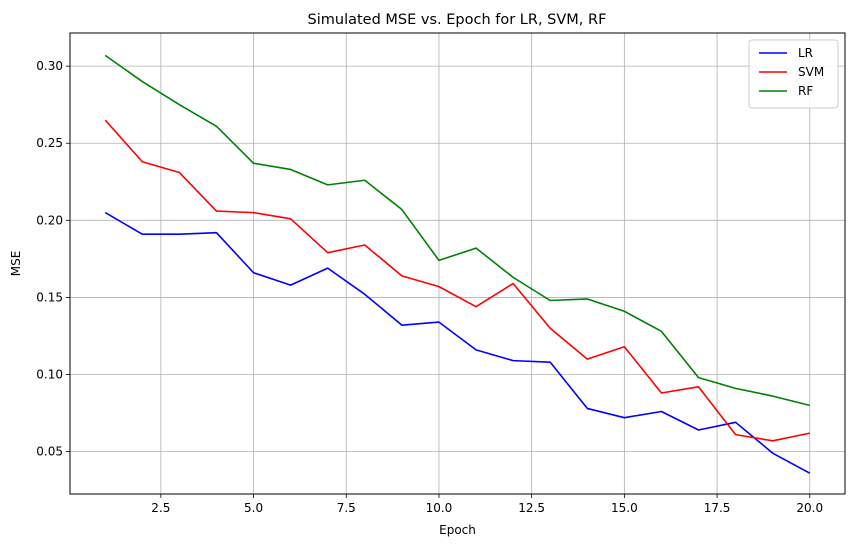  I want to click on y-tick-label: 0.15, so click(49, 297).